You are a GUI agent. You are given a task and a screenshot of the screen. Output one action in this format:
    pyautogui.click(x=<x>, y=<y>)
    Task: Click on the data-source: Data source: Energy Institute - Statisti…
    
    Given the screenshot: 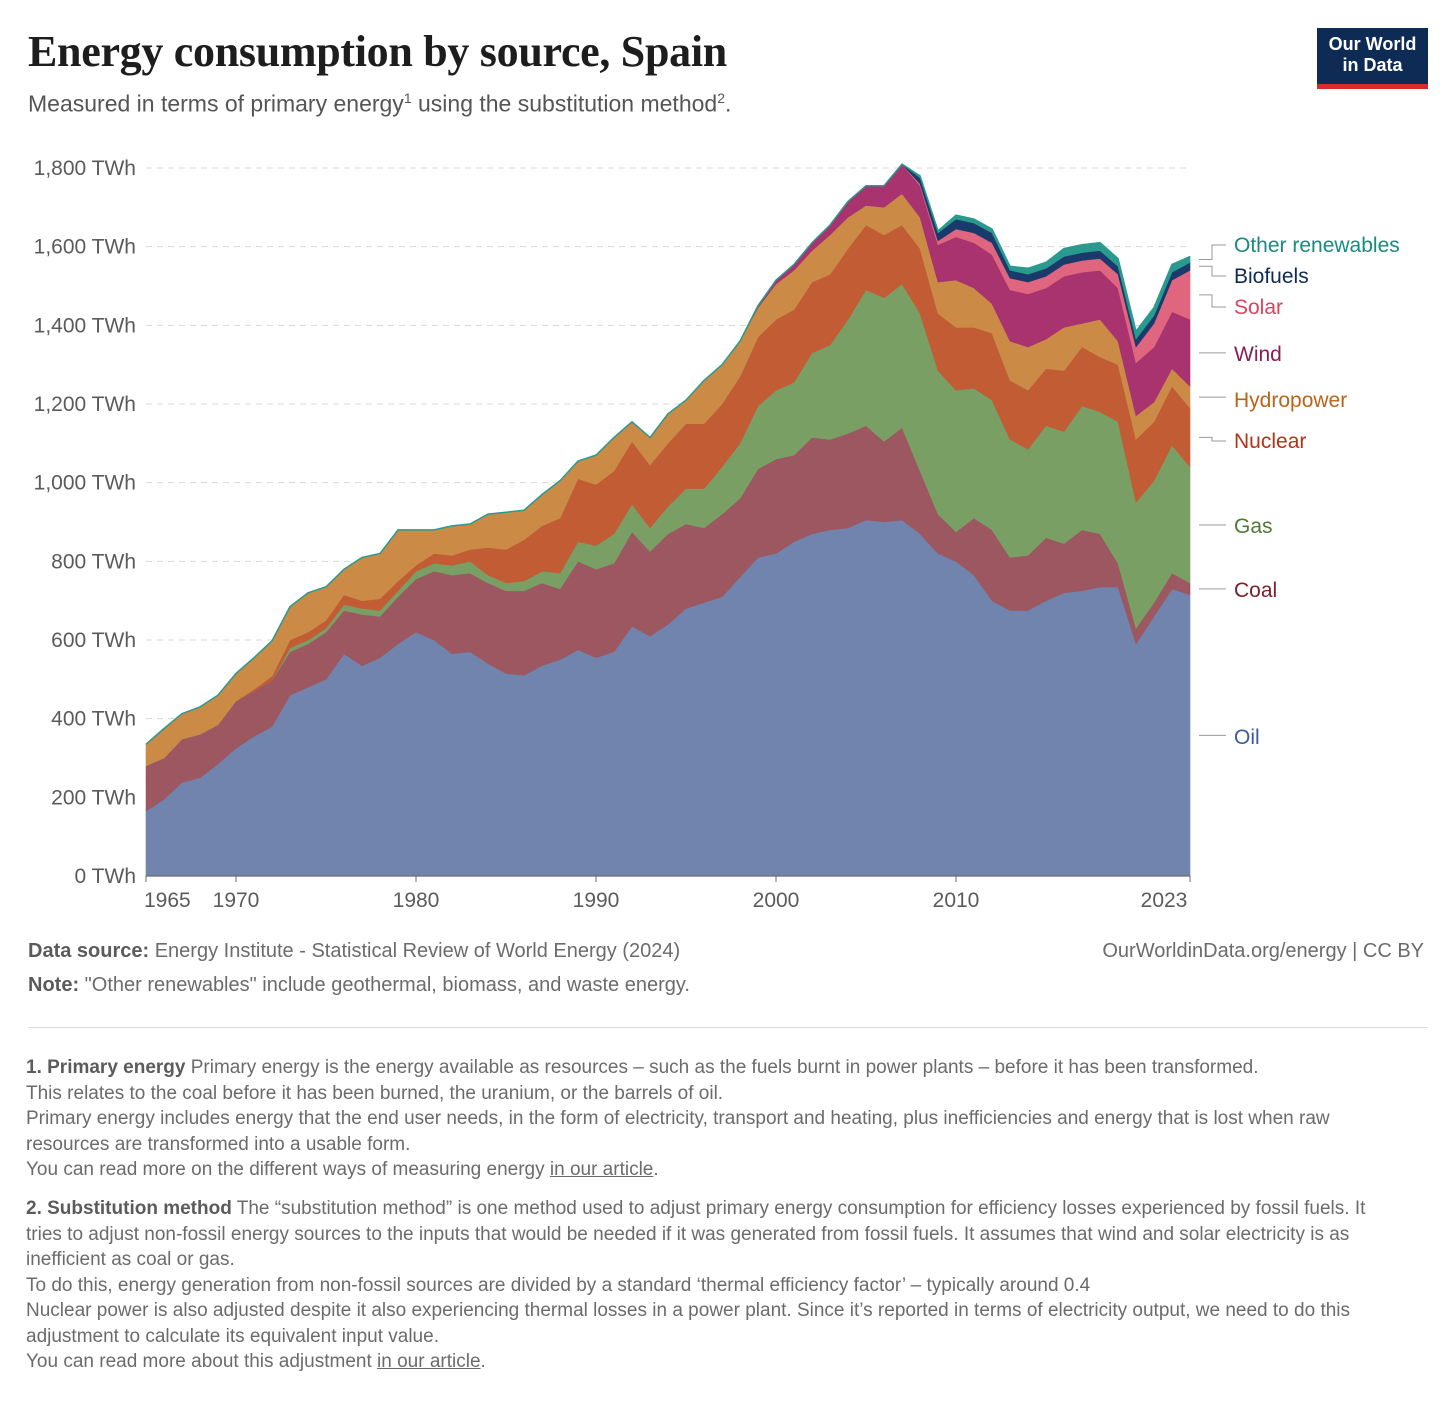 What is the action you would take?
    pyautogui.click(x=354, y=951)
    